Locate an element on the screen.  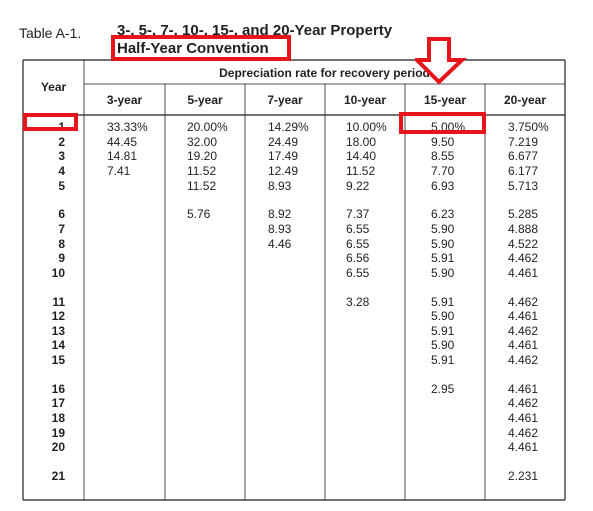
col-header-15-year: 15-year is located at coordinates (445, 100).